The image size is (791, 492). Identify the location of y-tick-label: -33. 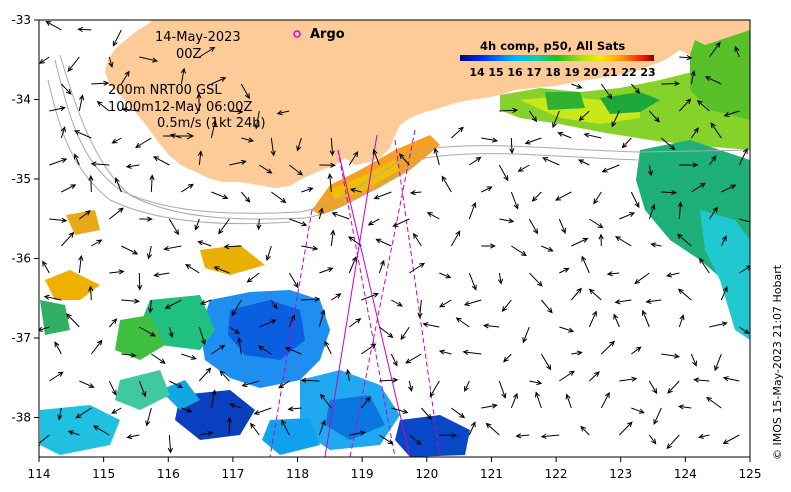
(21, 20).